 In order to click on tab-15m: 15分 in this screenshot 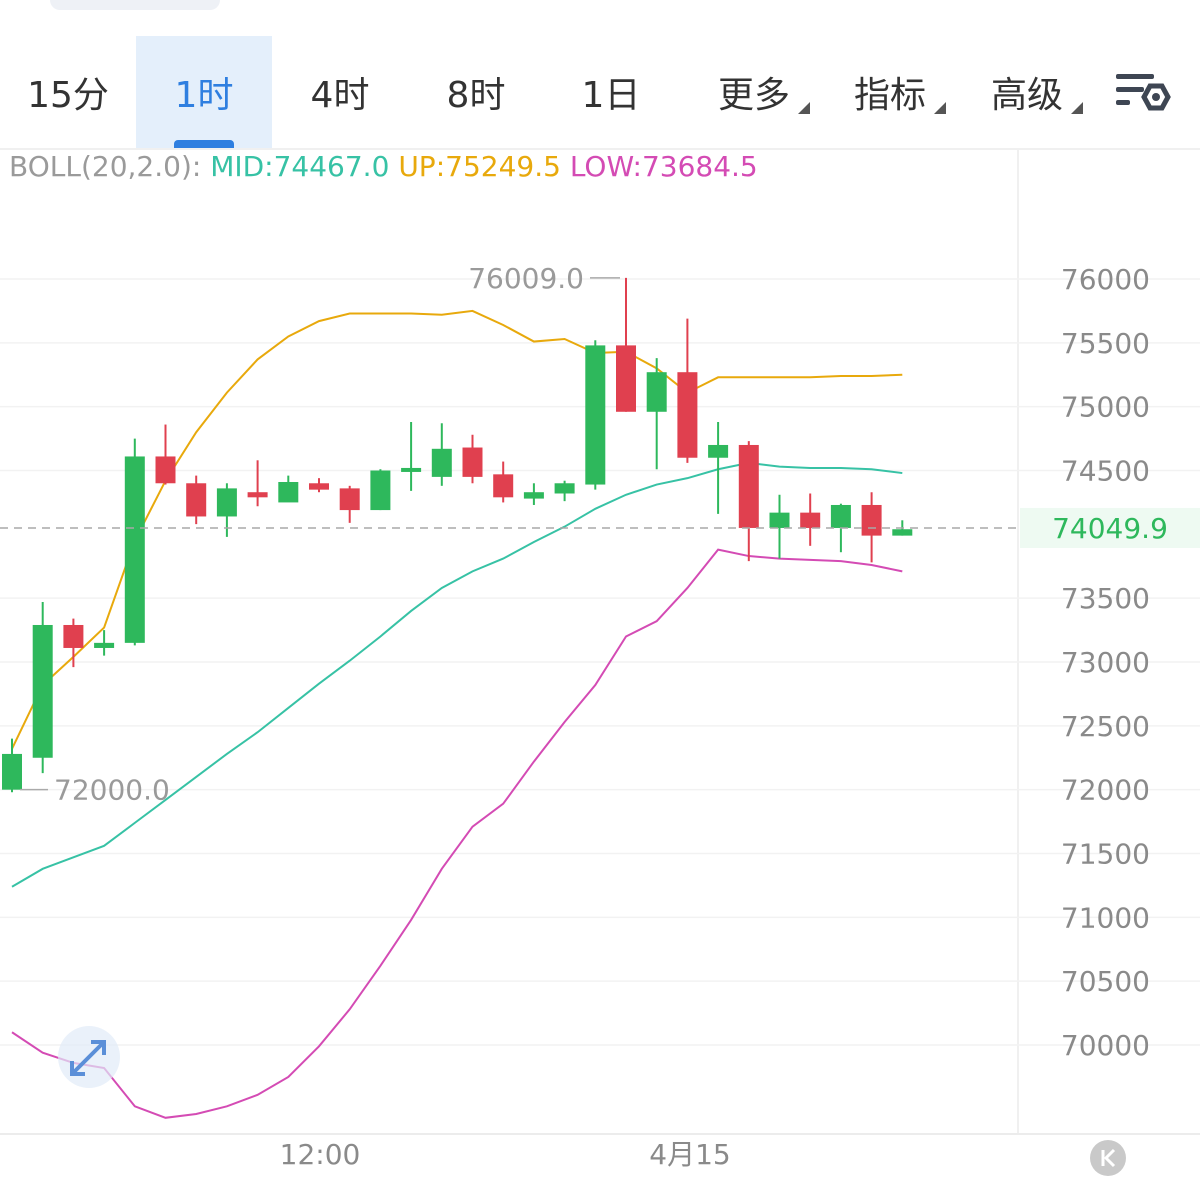, I will do `click(68, 92)`.